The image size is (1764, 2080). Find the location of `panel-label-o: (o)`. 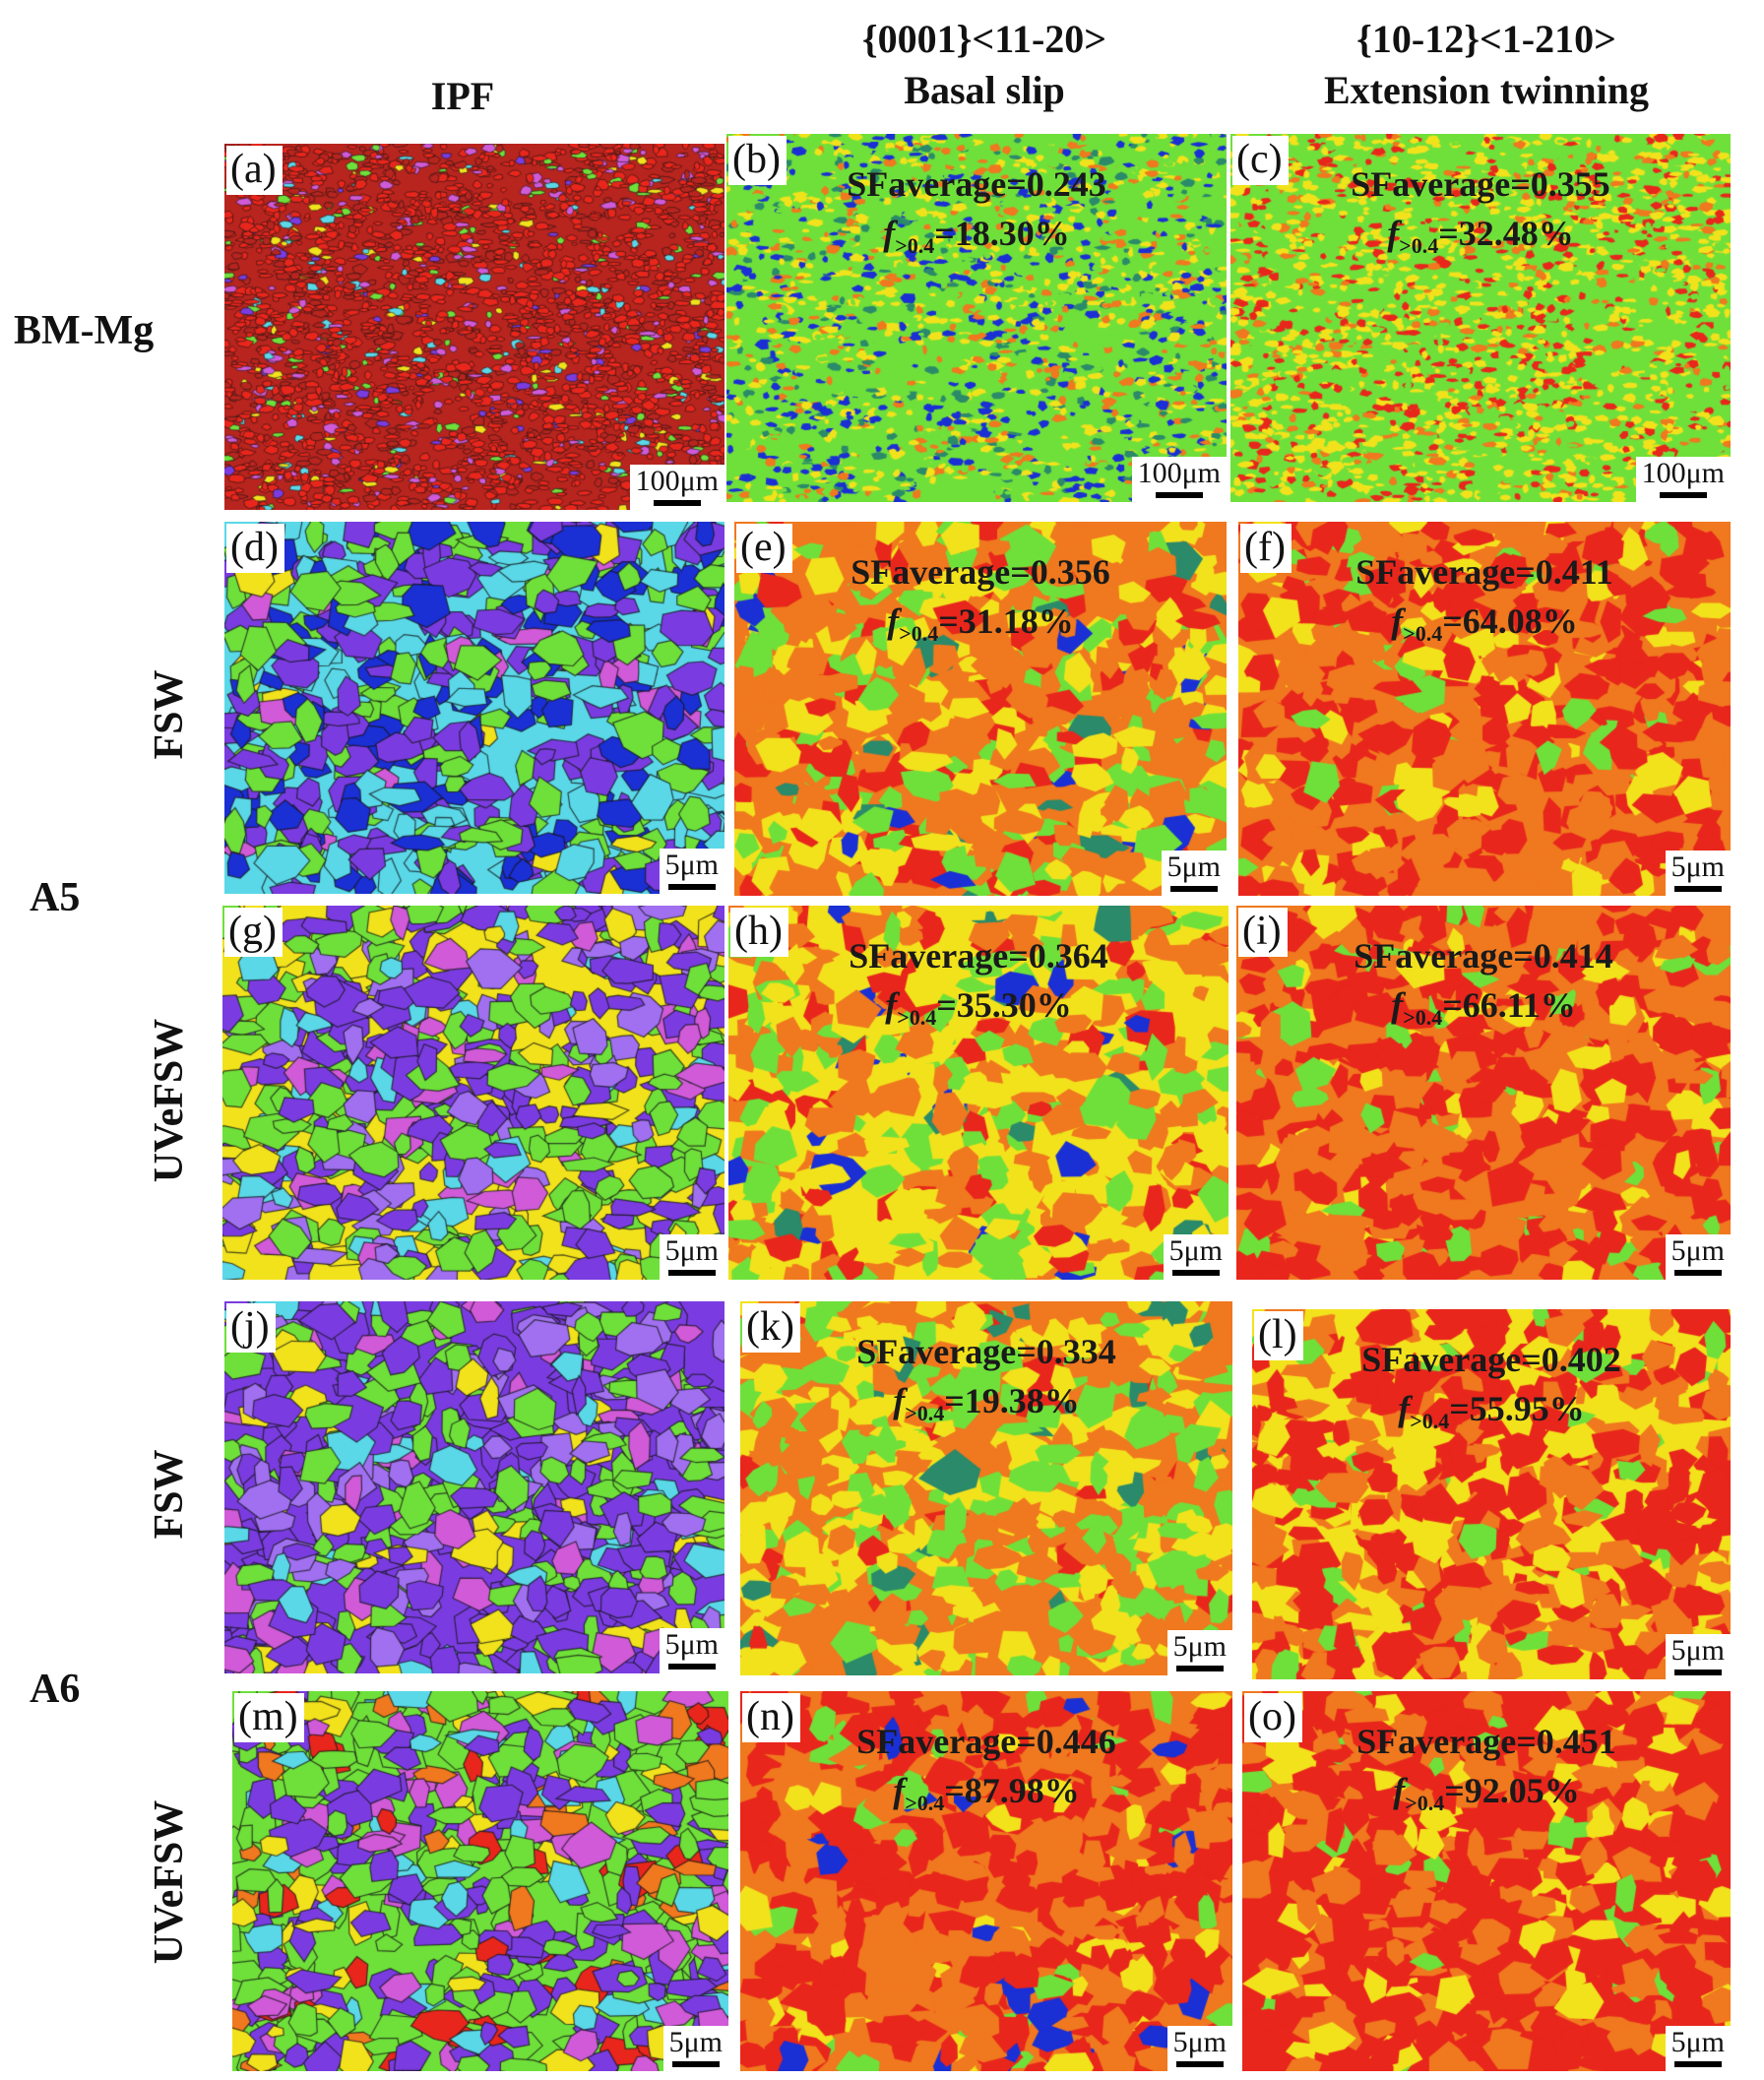

panel-label-o: (o) is located at coordinates (1273, 1717).